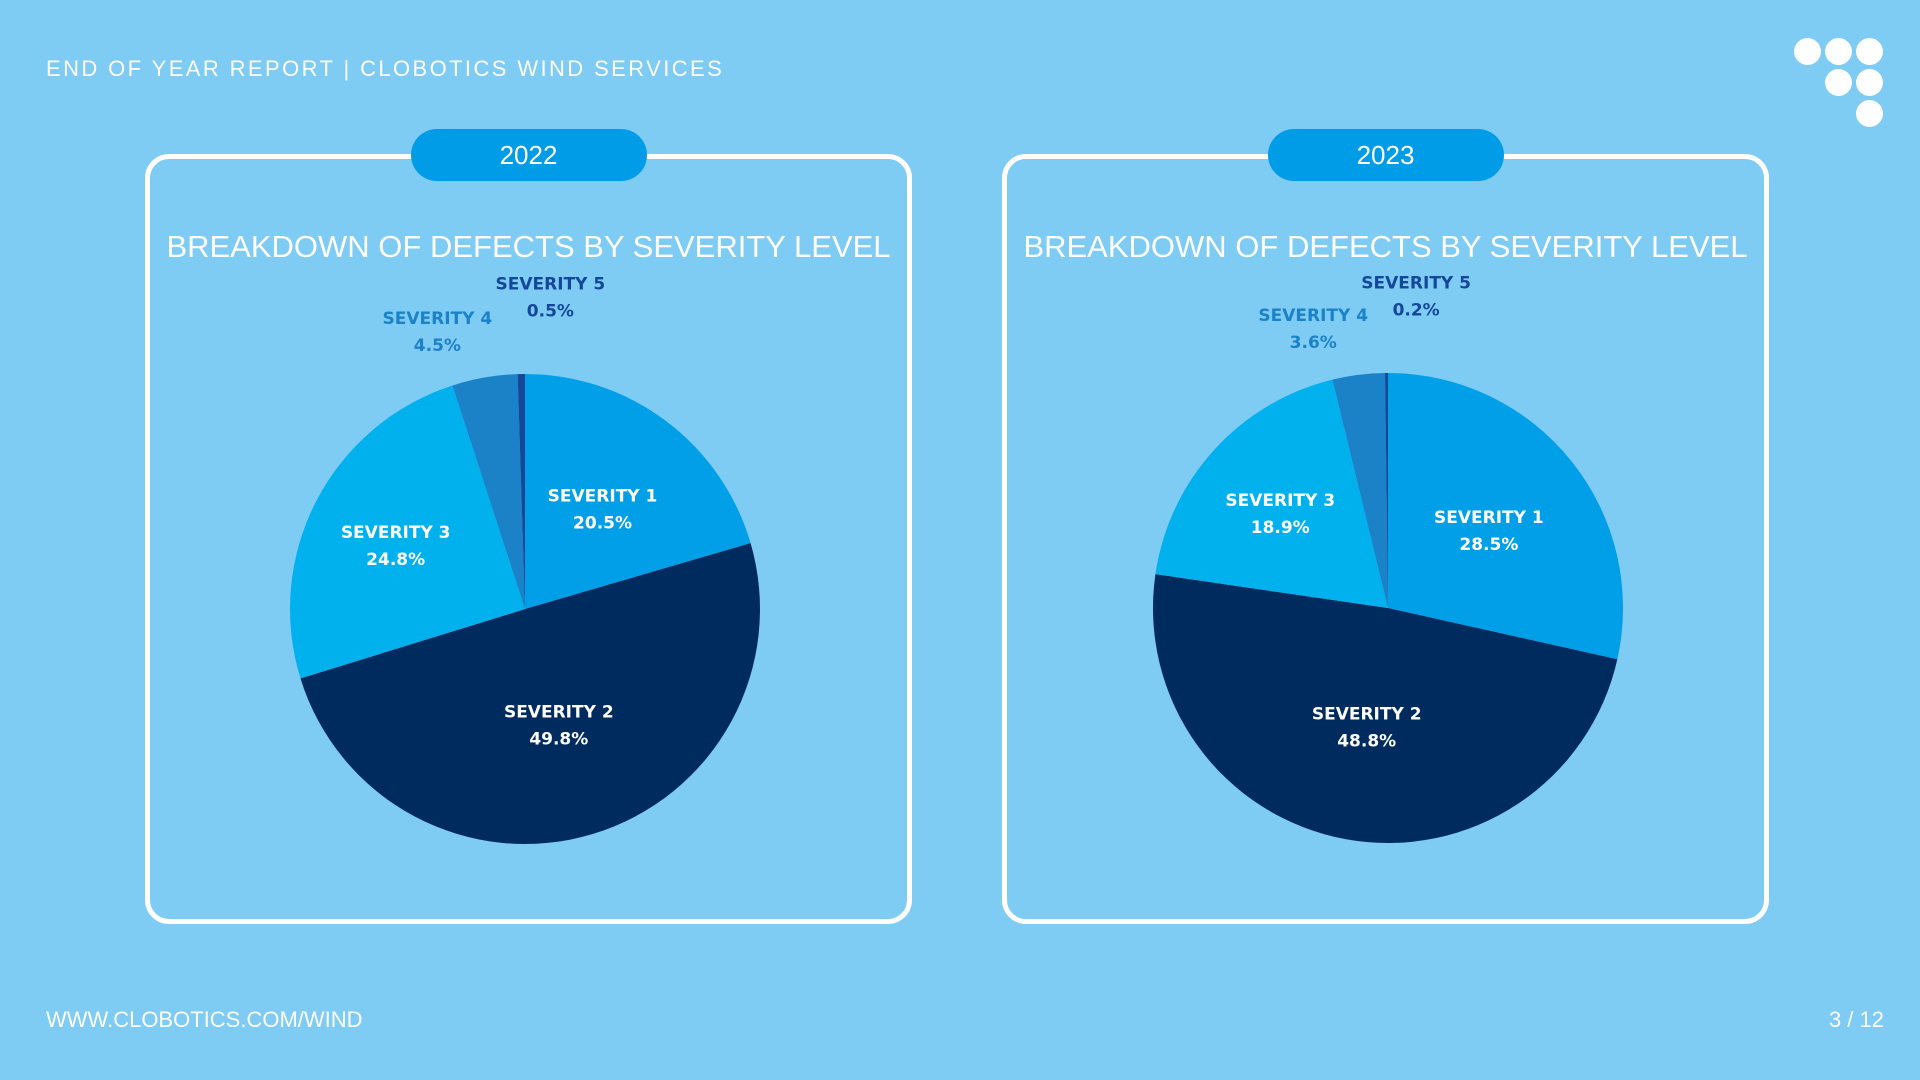 The height and width of the screenshot is (1080, 1920). What do you see at coordinates (550, 311) in the screenshot?
I see `slice-label-value: 0.5%` at bounding box center [550, 311].